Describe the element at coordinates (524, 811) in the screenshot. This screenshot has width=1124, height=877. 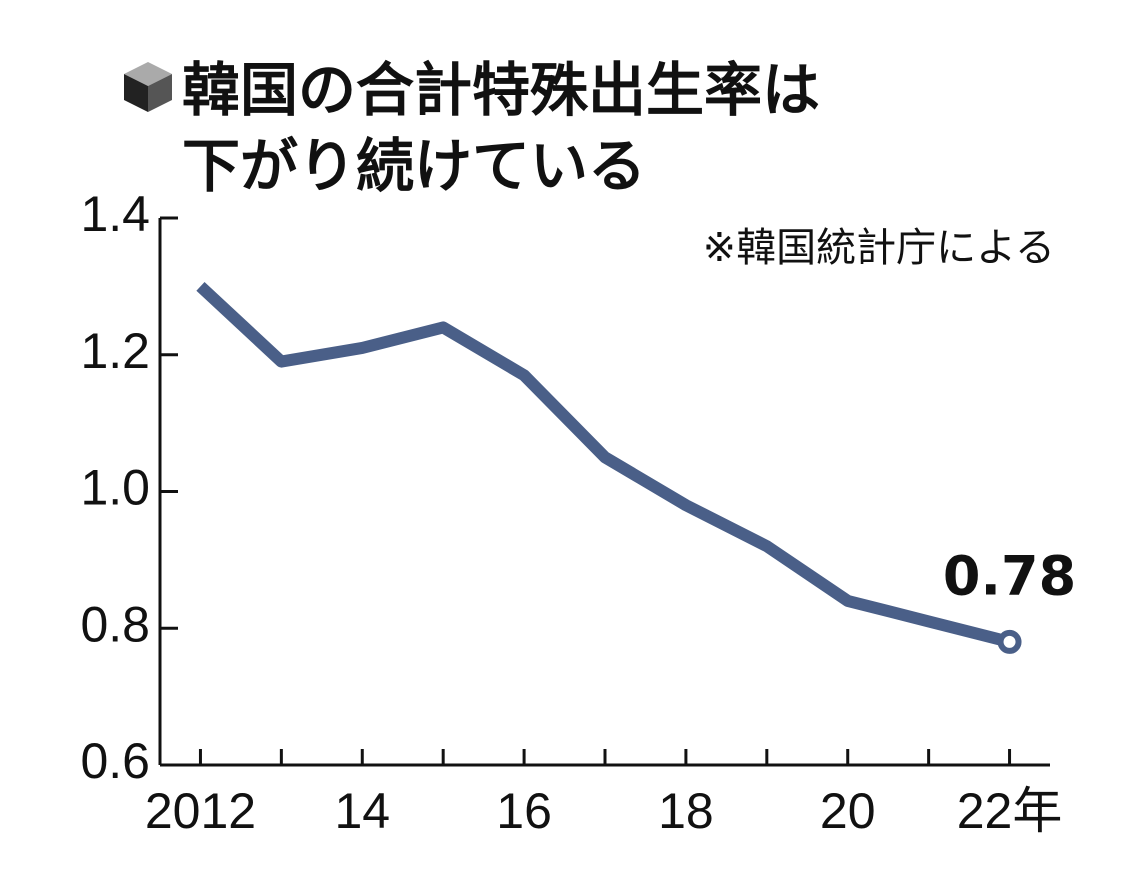
I see `x-tick-label: 16` at that location.